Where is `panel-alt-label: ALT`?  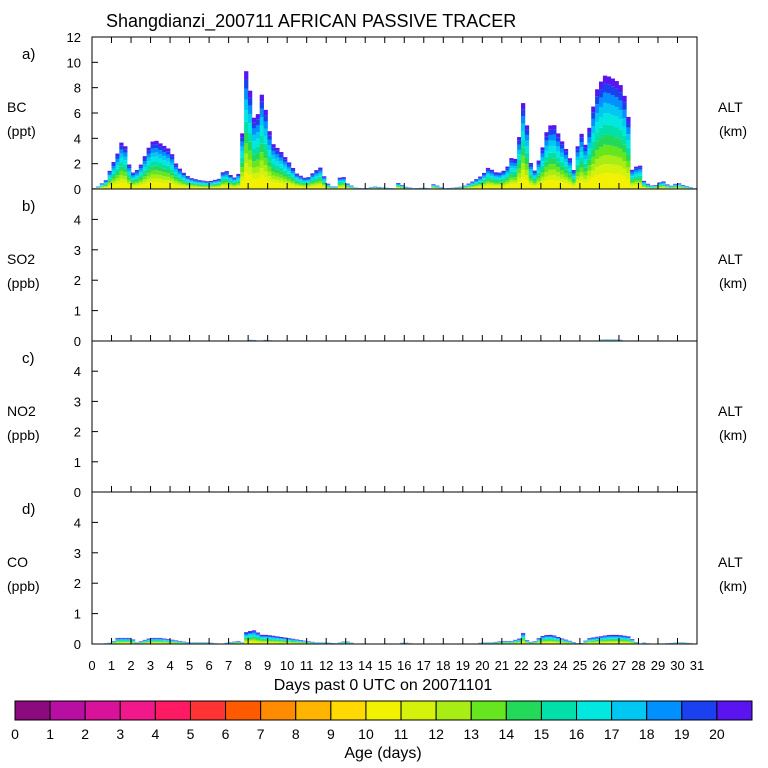
panel-alt-label: ALT is located at coordinates (730, 259).